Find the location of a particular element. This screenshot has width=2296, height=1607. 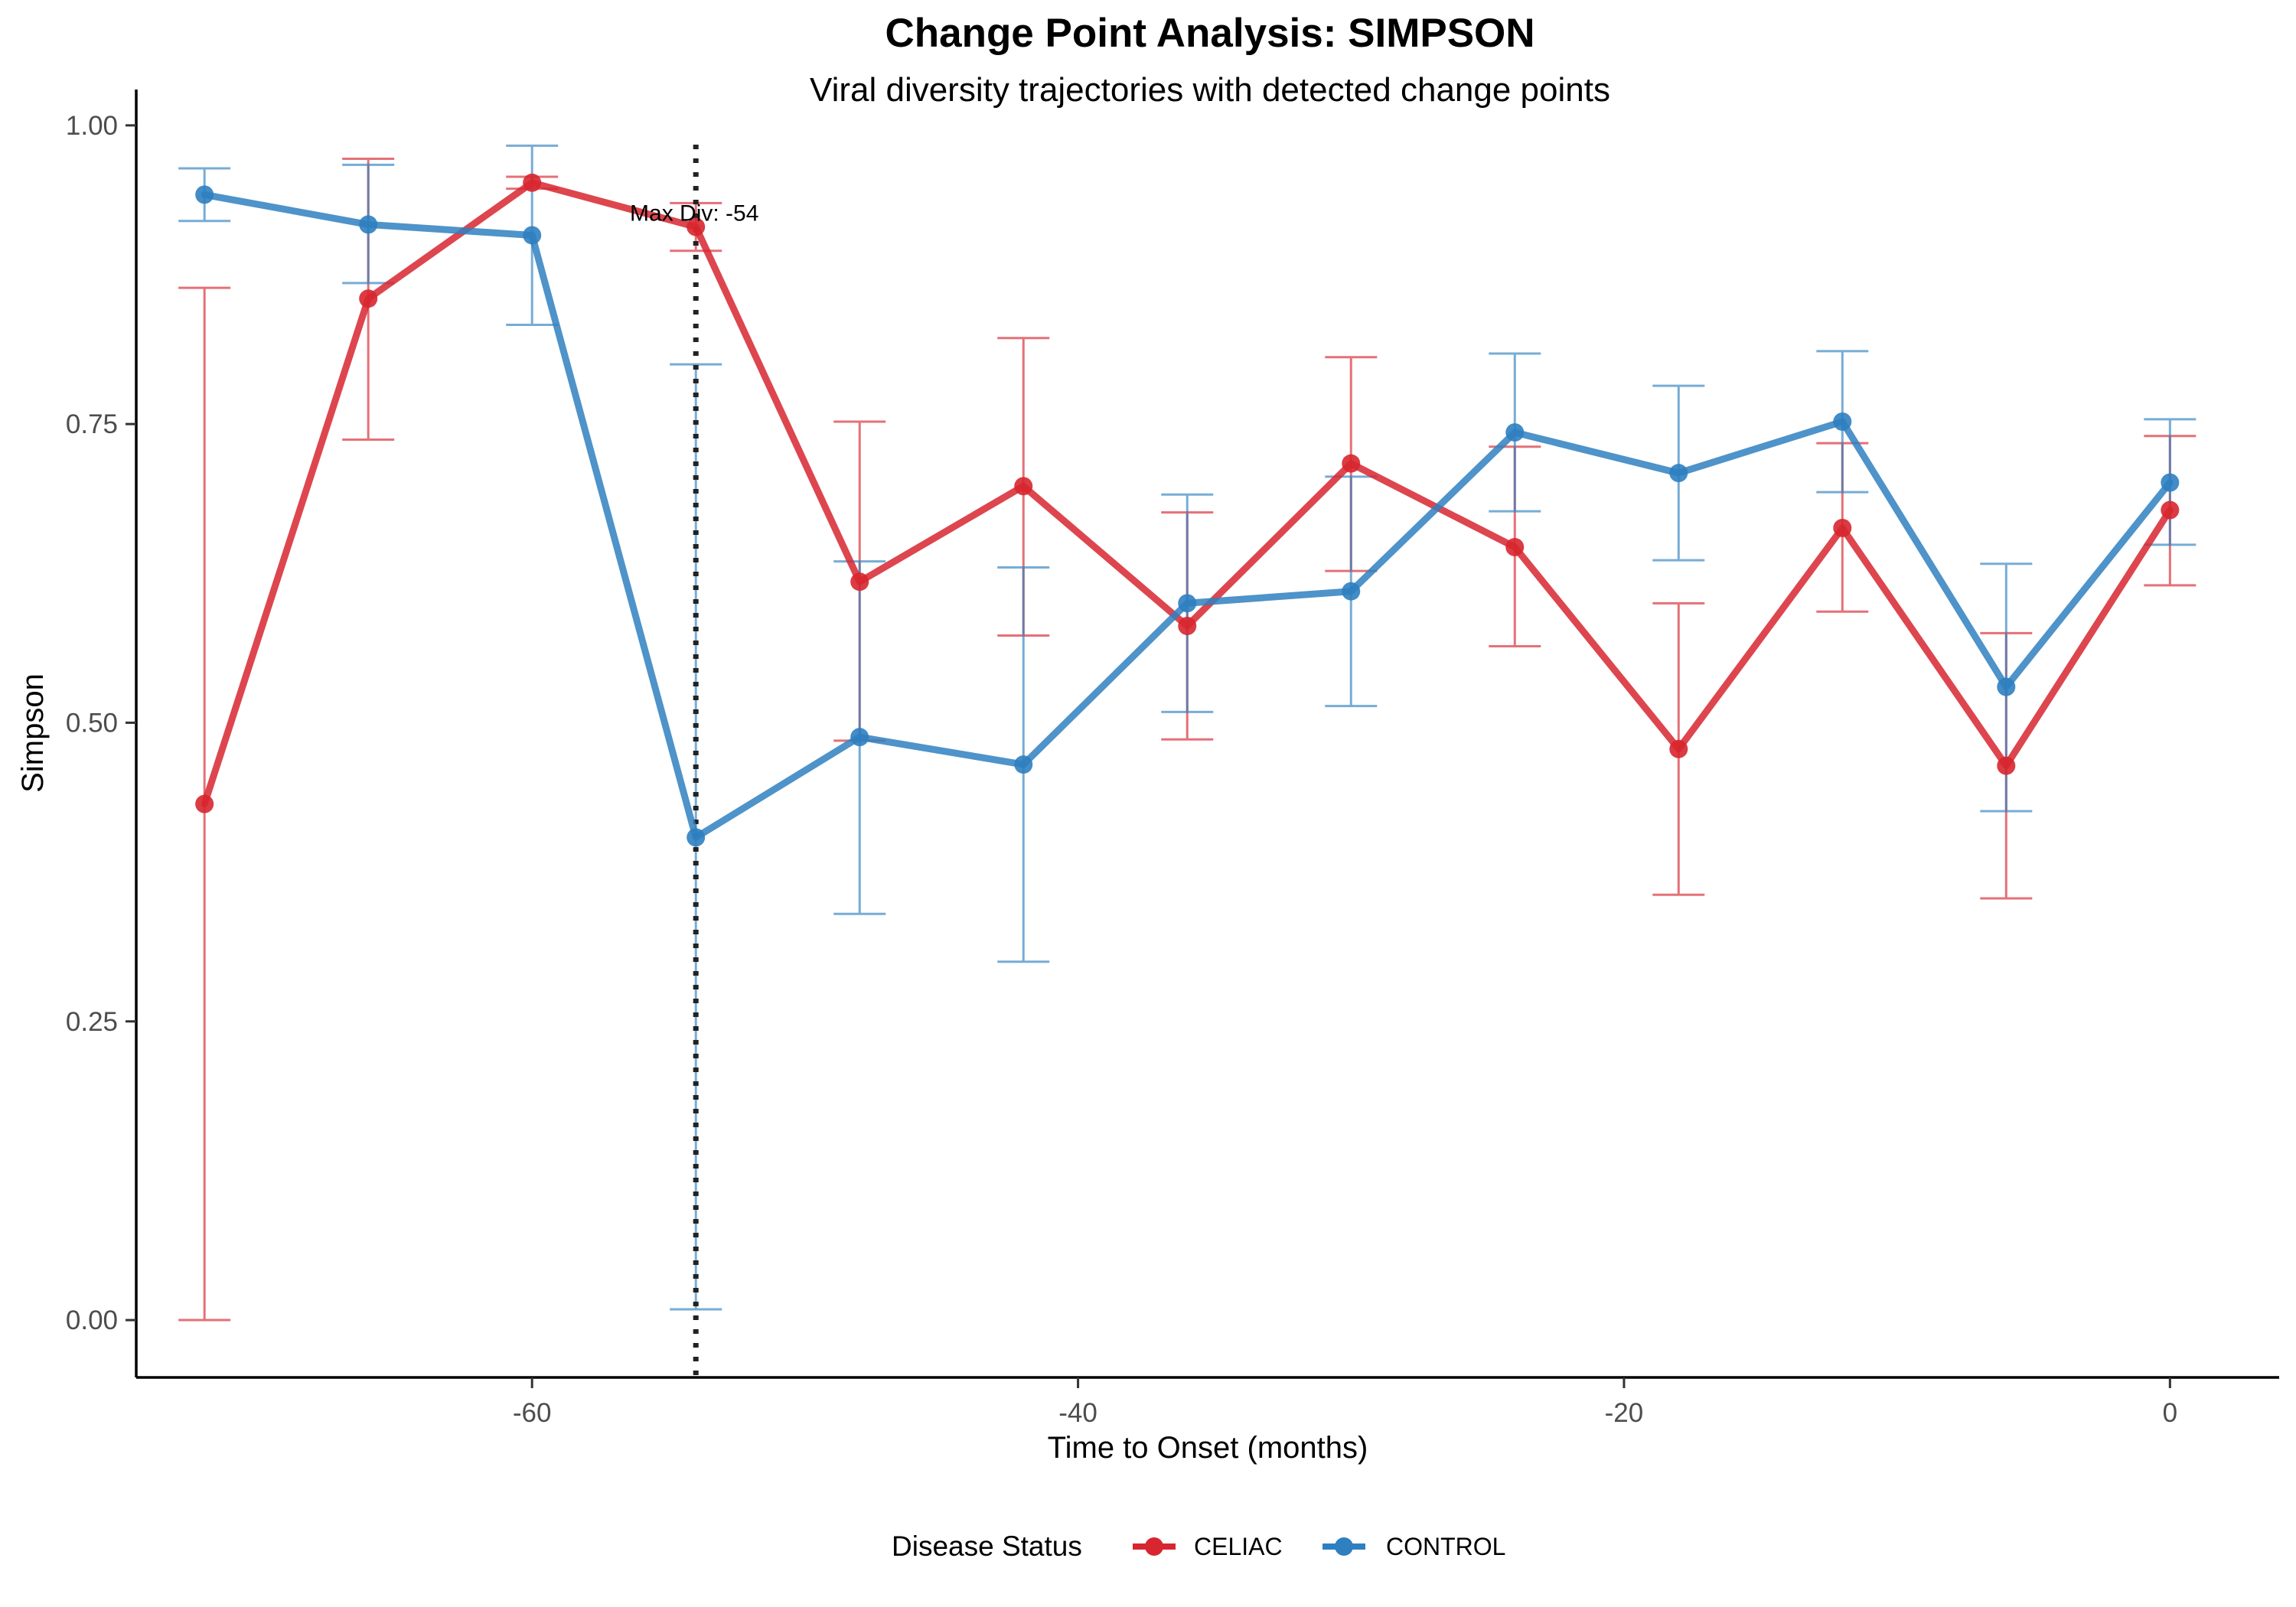

y-tick-label: 0.00 is located at coordinates (92, 1320).